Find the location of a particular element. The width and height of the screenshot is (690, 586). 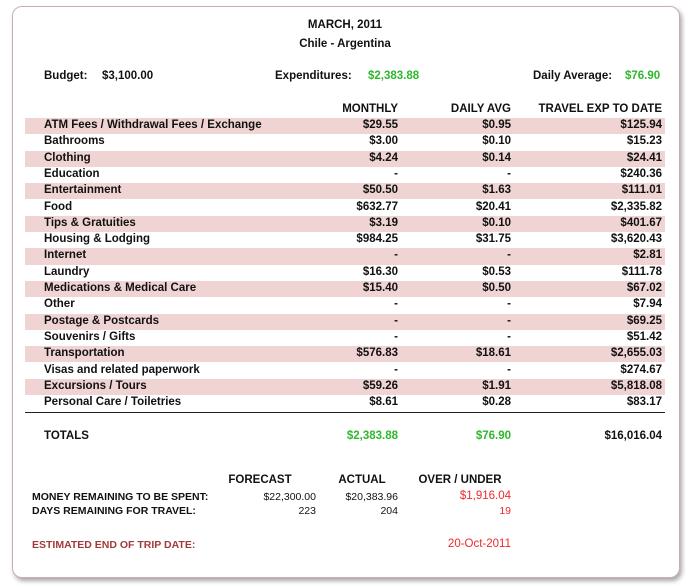

daily-average-label: Daily Average: is located at coordinates (573, 76).